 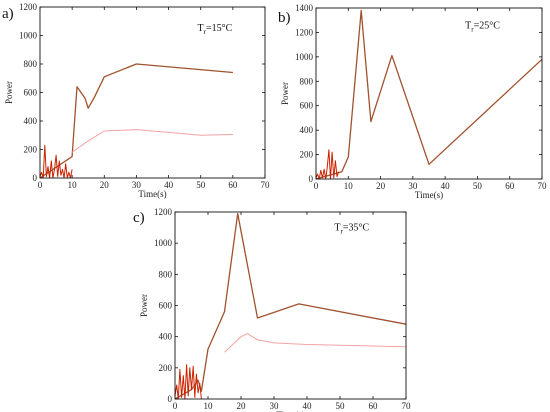 I want to click on panel-label: c), so click(x=139, y=218).